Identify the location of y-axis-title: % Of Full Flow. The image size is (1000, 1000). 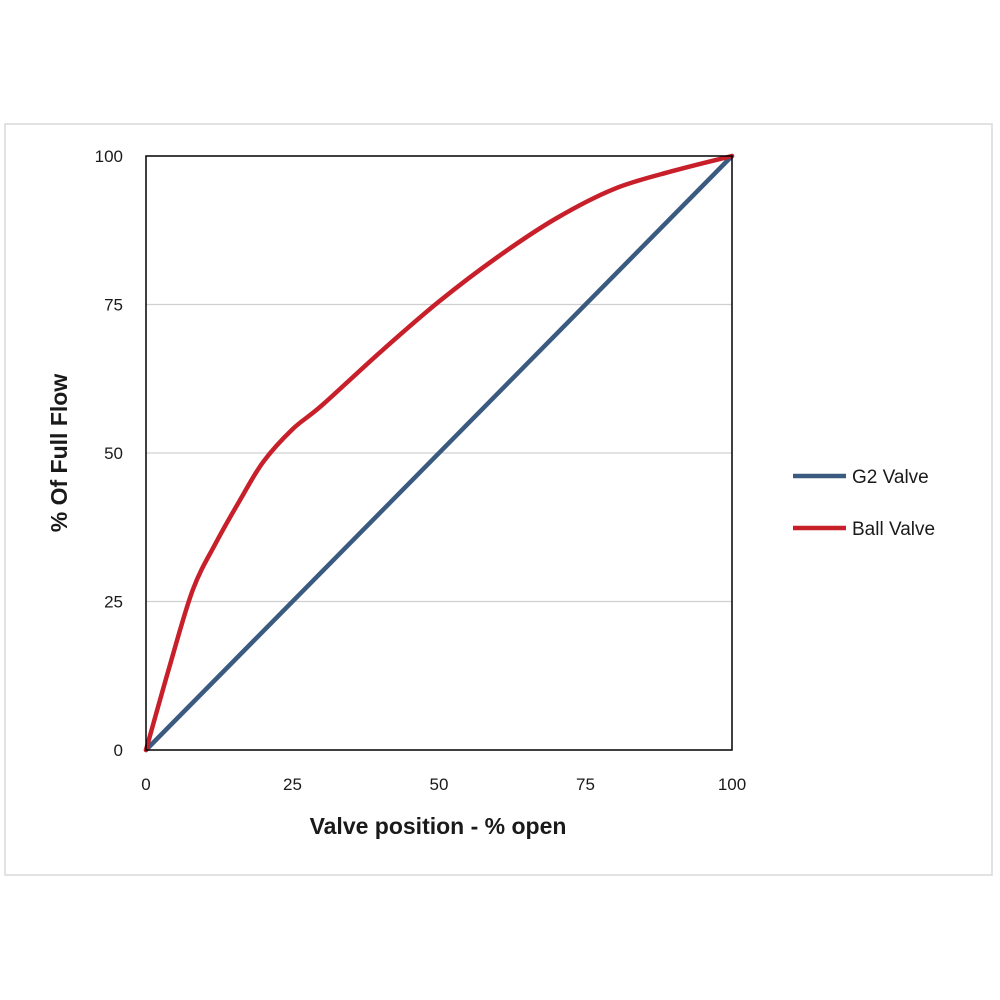
(59, 453).